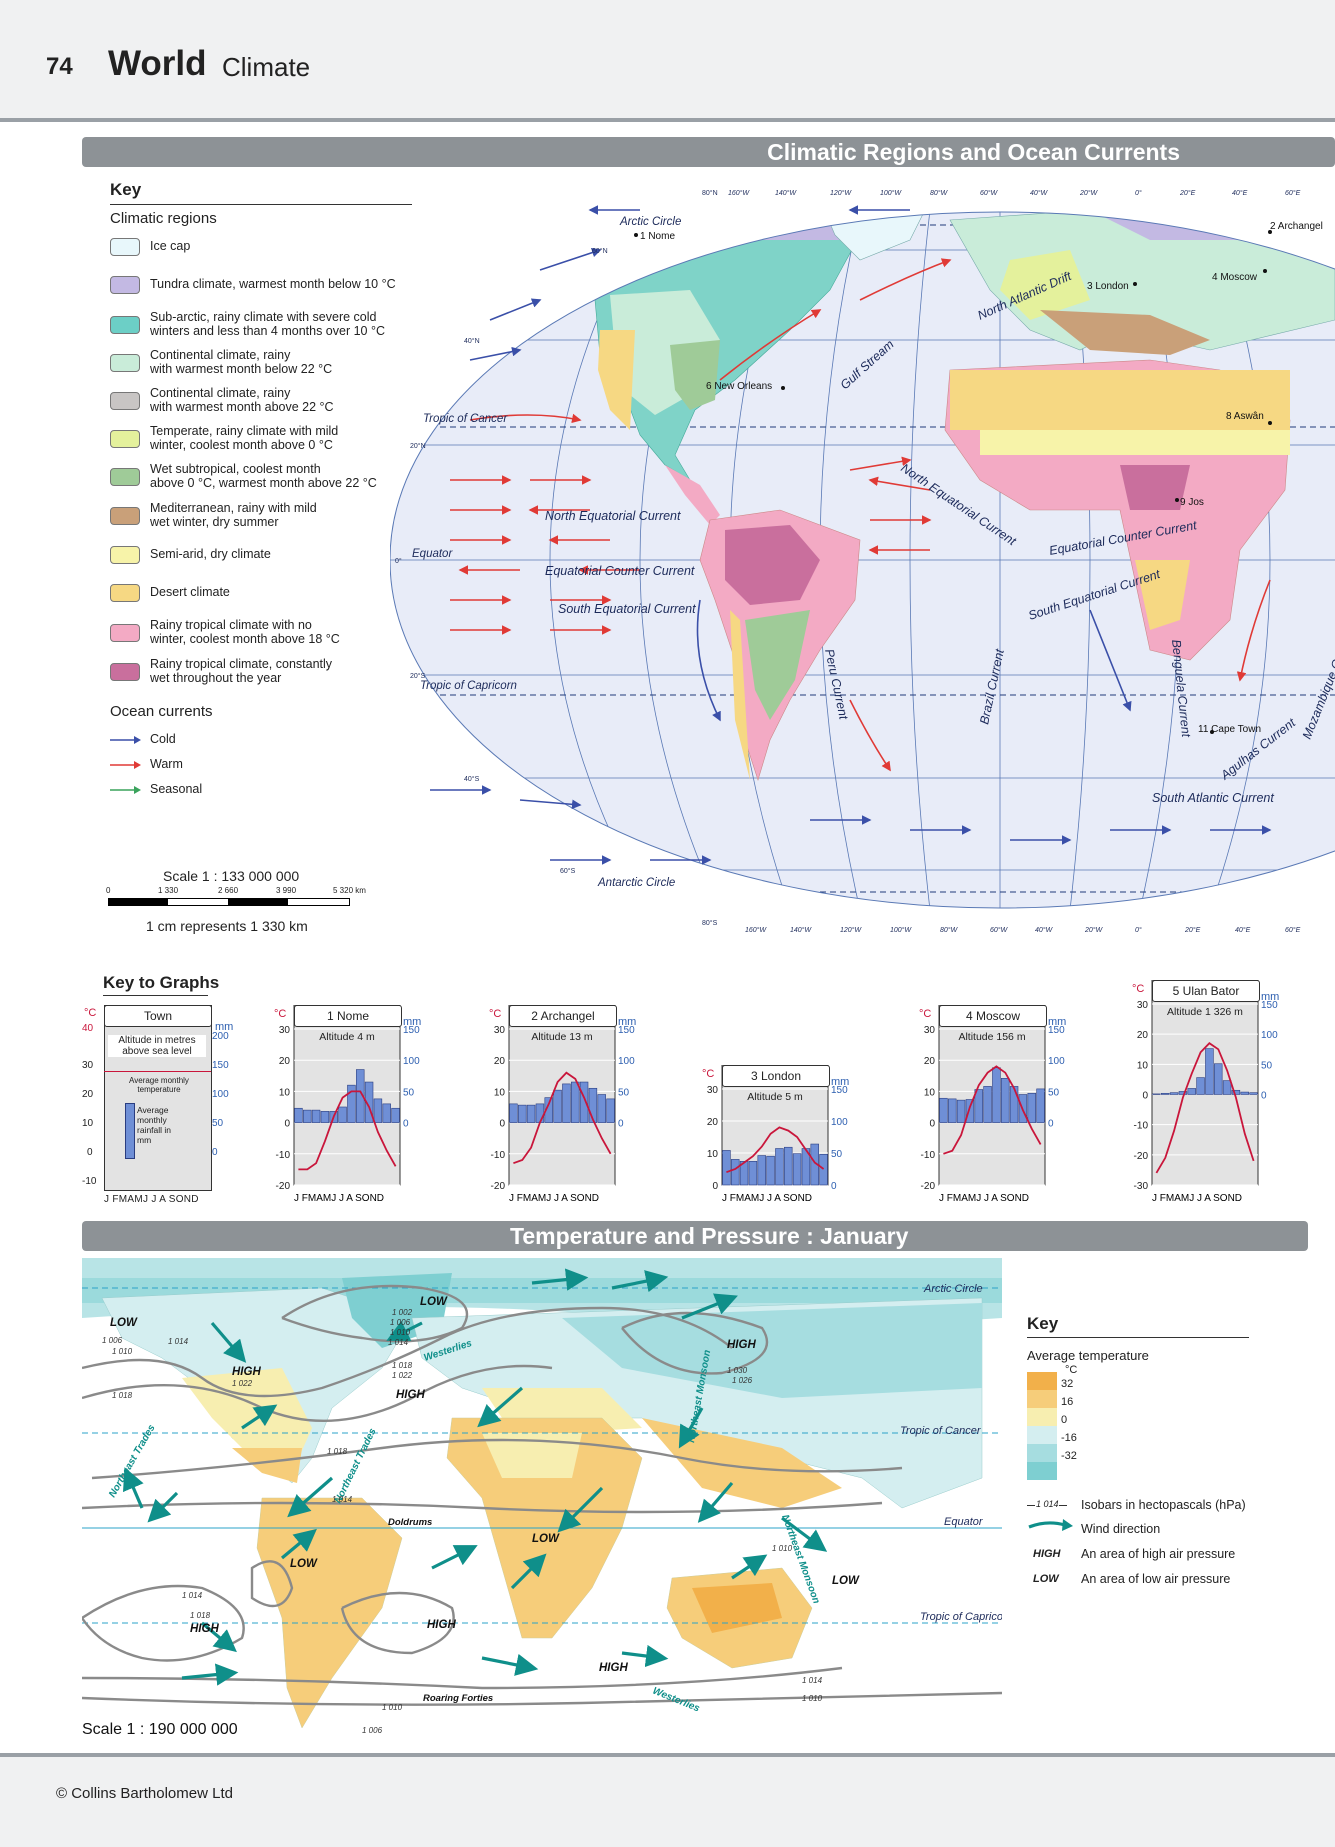  Describe the element at coordinates (1138, 193) in the screenshot. I see `lon-label: 0°` at that location.